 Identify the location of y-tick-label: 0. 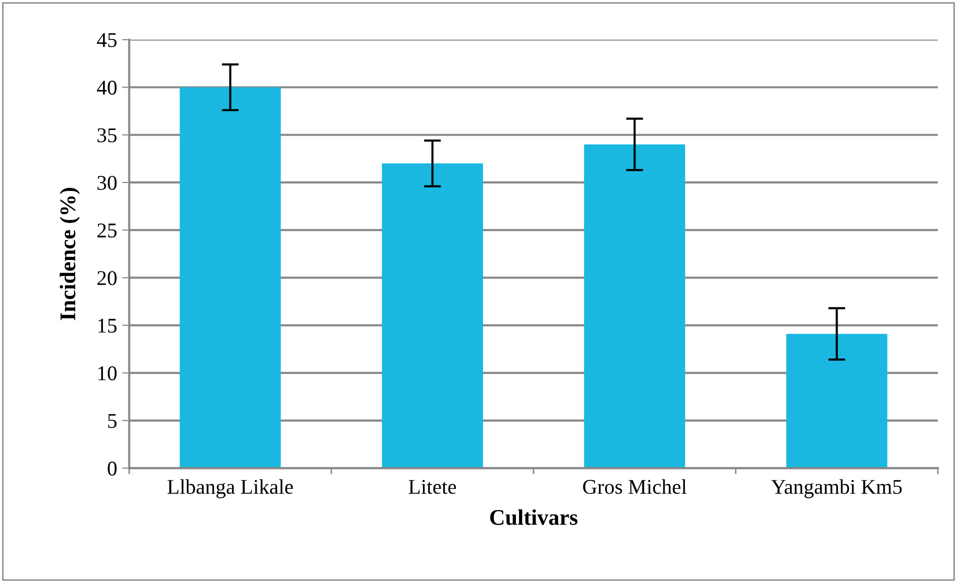
(112, 469).